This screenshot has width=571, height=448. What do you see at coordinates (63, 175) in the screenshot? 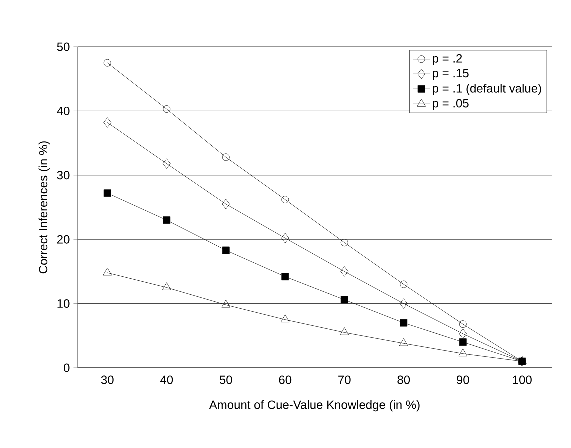
I see `y-tick-label: 30` at bounding box center [63, 175].